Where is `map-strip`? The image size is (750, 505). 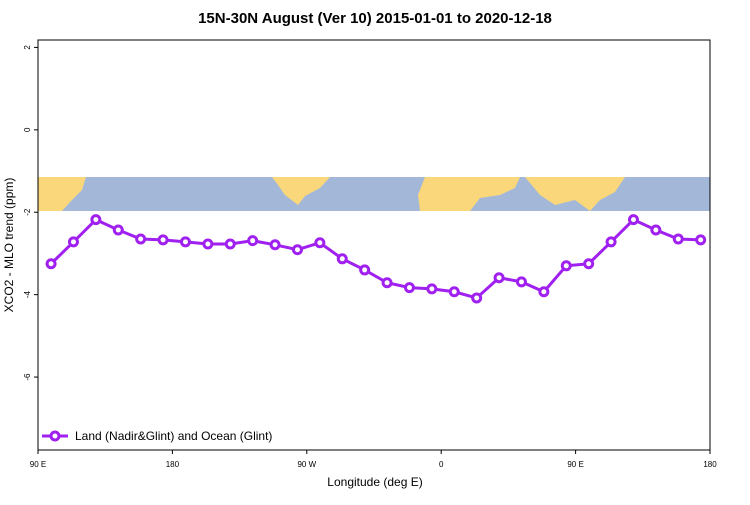
map-strip is located at coordinates (374, 194).